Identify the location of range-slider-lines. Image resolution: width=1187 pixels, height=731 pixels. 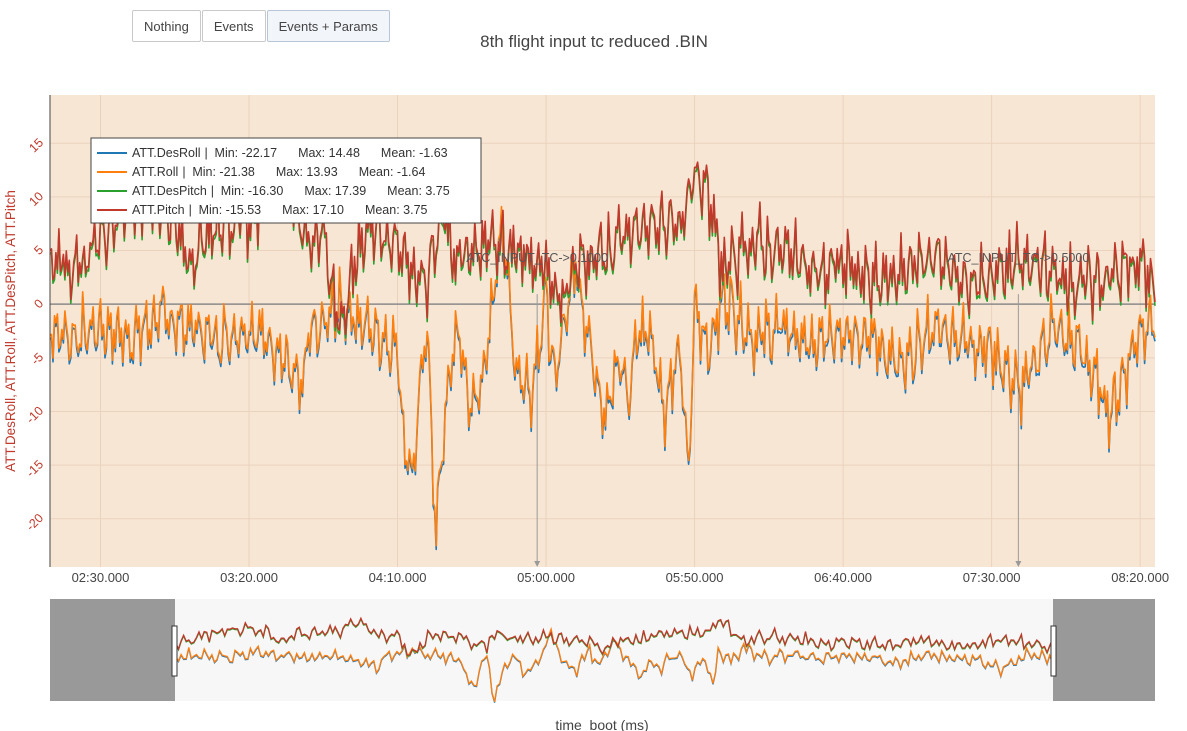
(609, 659).